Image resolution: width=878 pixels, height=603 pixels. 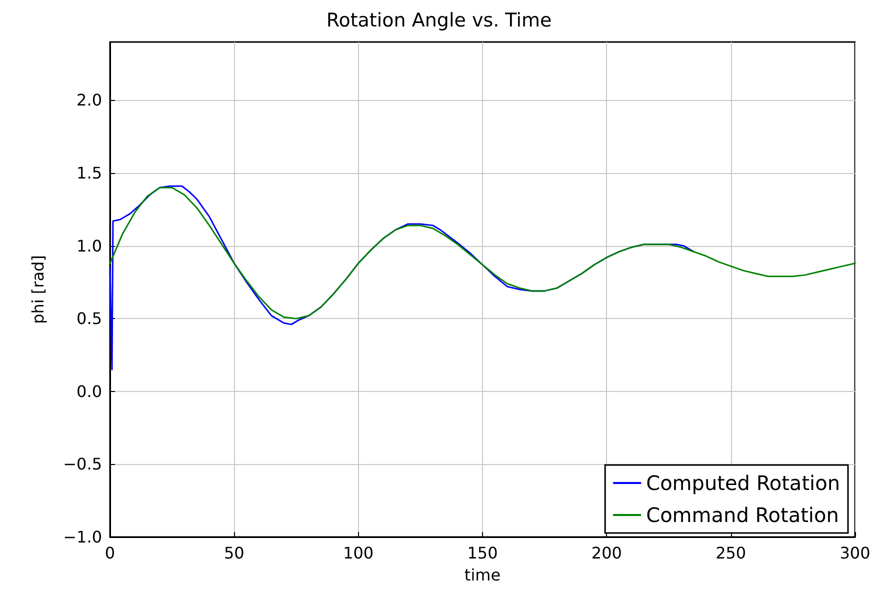 I want to click on chart-title: Rotation Angle vs. Time, so click(x=439, y=21).